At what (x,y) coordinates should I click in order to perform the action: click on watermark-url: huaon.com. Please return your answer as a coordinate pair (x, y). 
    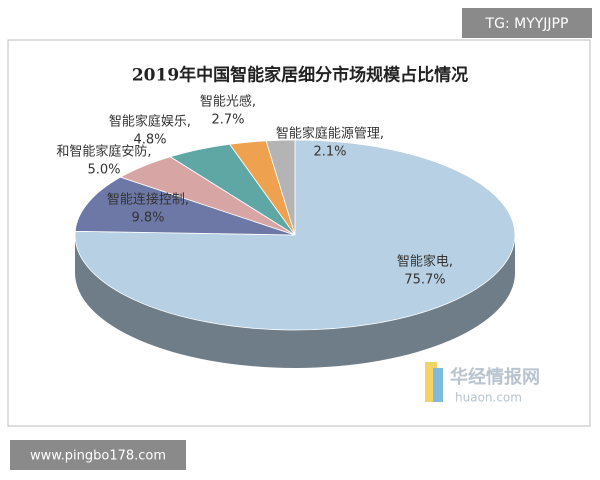
    Looking at the image, I should click on (488, 398).